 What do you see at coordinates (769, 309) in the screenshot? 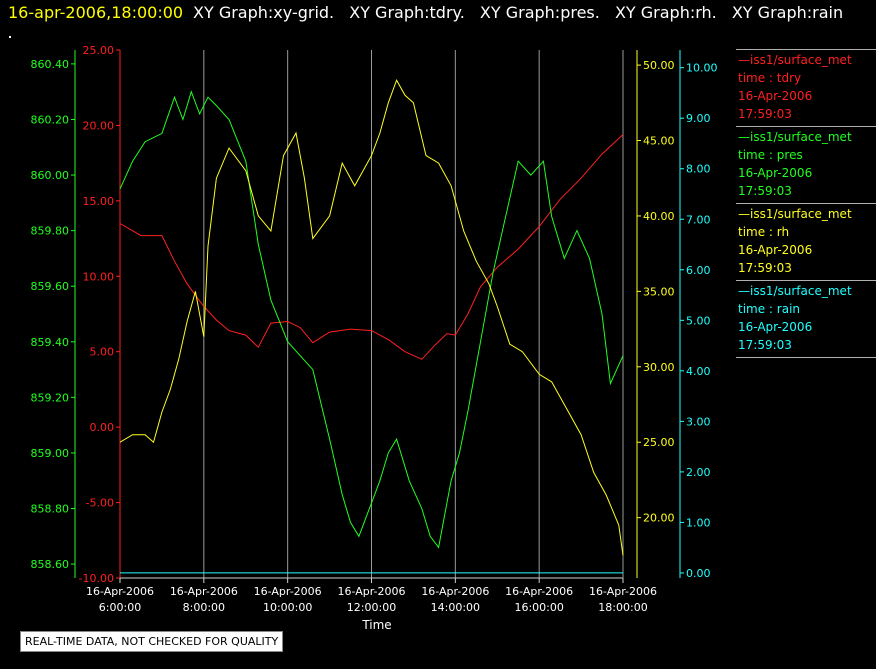
I see `legend-label: time : rain` at bounding box center [769, 309].